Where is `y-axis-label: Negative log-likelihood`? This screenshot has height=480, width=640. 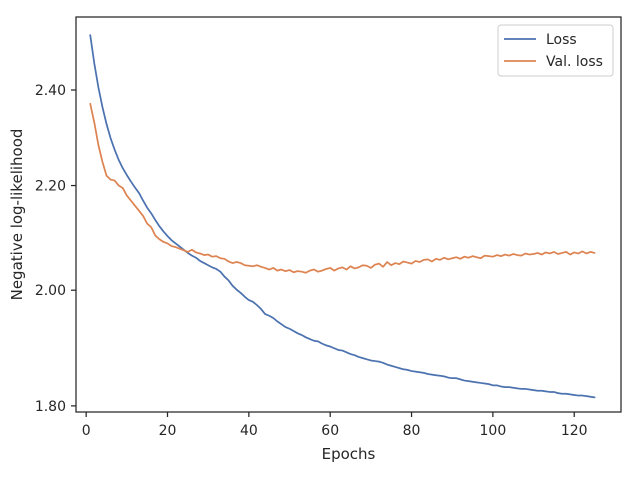
y-axis-label: Negative log-likelihood is located at coordinates (17, 215).